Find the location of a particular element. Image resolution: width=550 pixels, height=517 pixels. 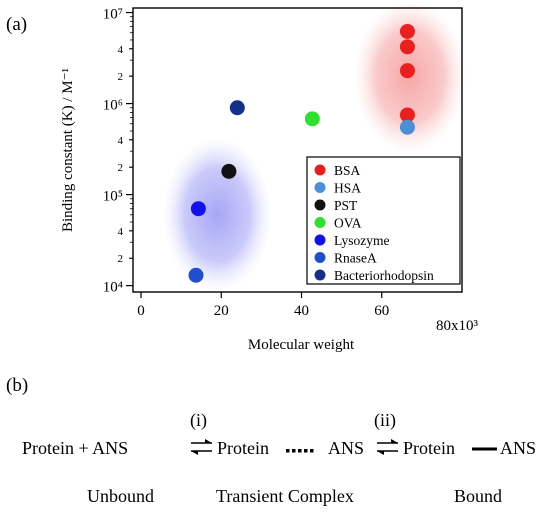

y-major-tick-label: 10⁶ is located at coordinates (113, 106).